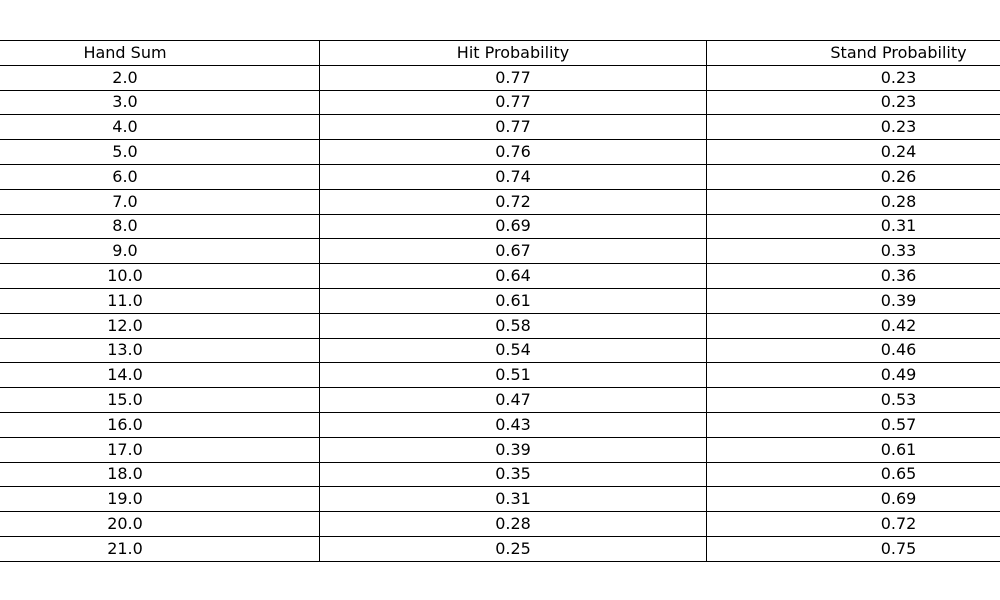  I want to click on table-row: 2.0 0.77 0.23, so click(500, 77).